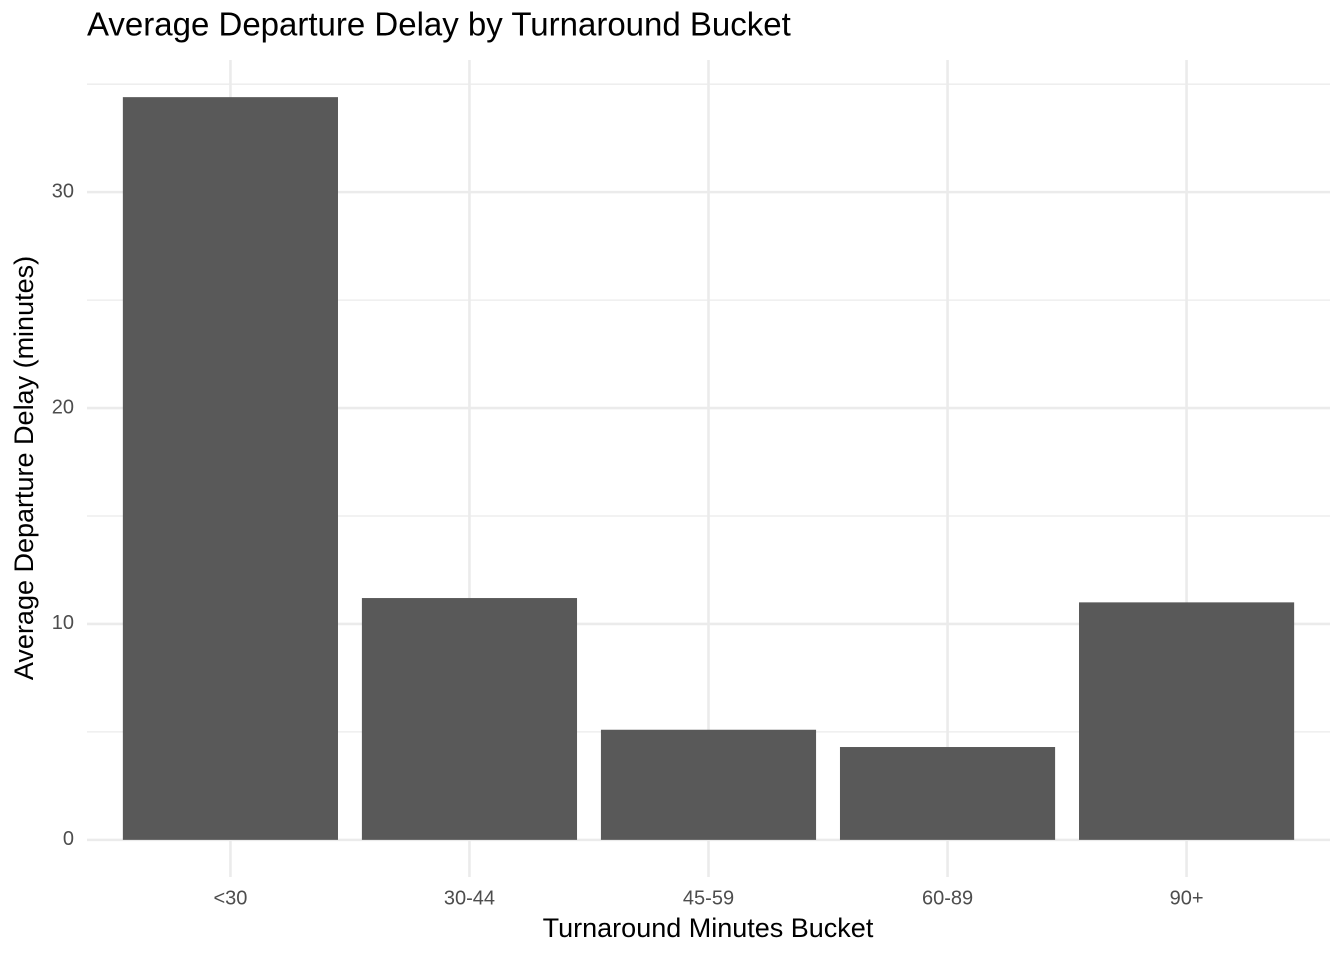 This screenshot has width=1344, height=960. I want to click on y-tick-label: 10, so click(63, 623).